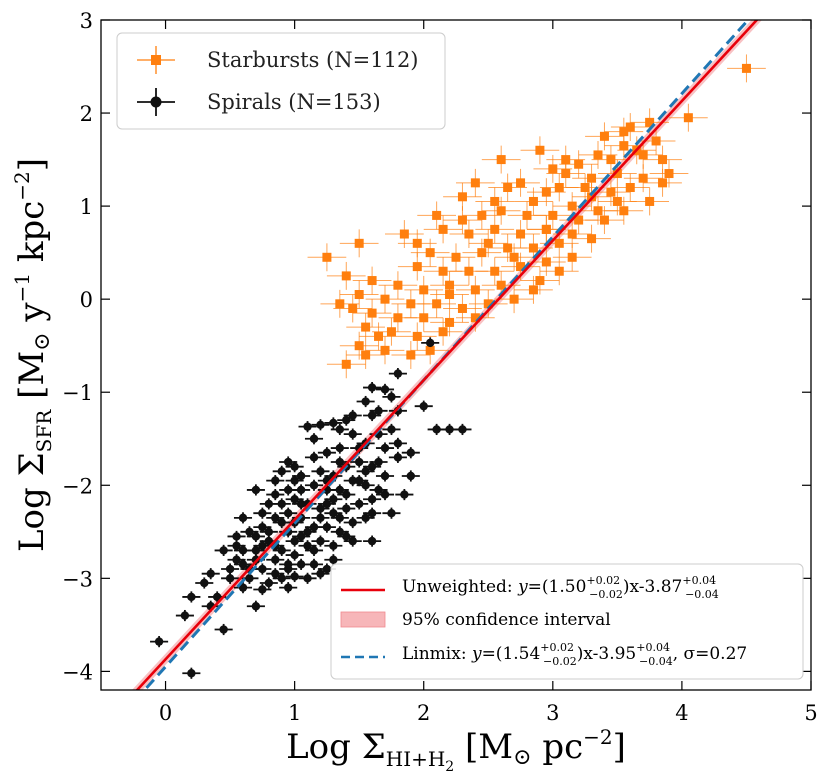 The height and width of the screenshot is (783, 831). I want to click on y-label-sun: ⊙, so click(42, 341).